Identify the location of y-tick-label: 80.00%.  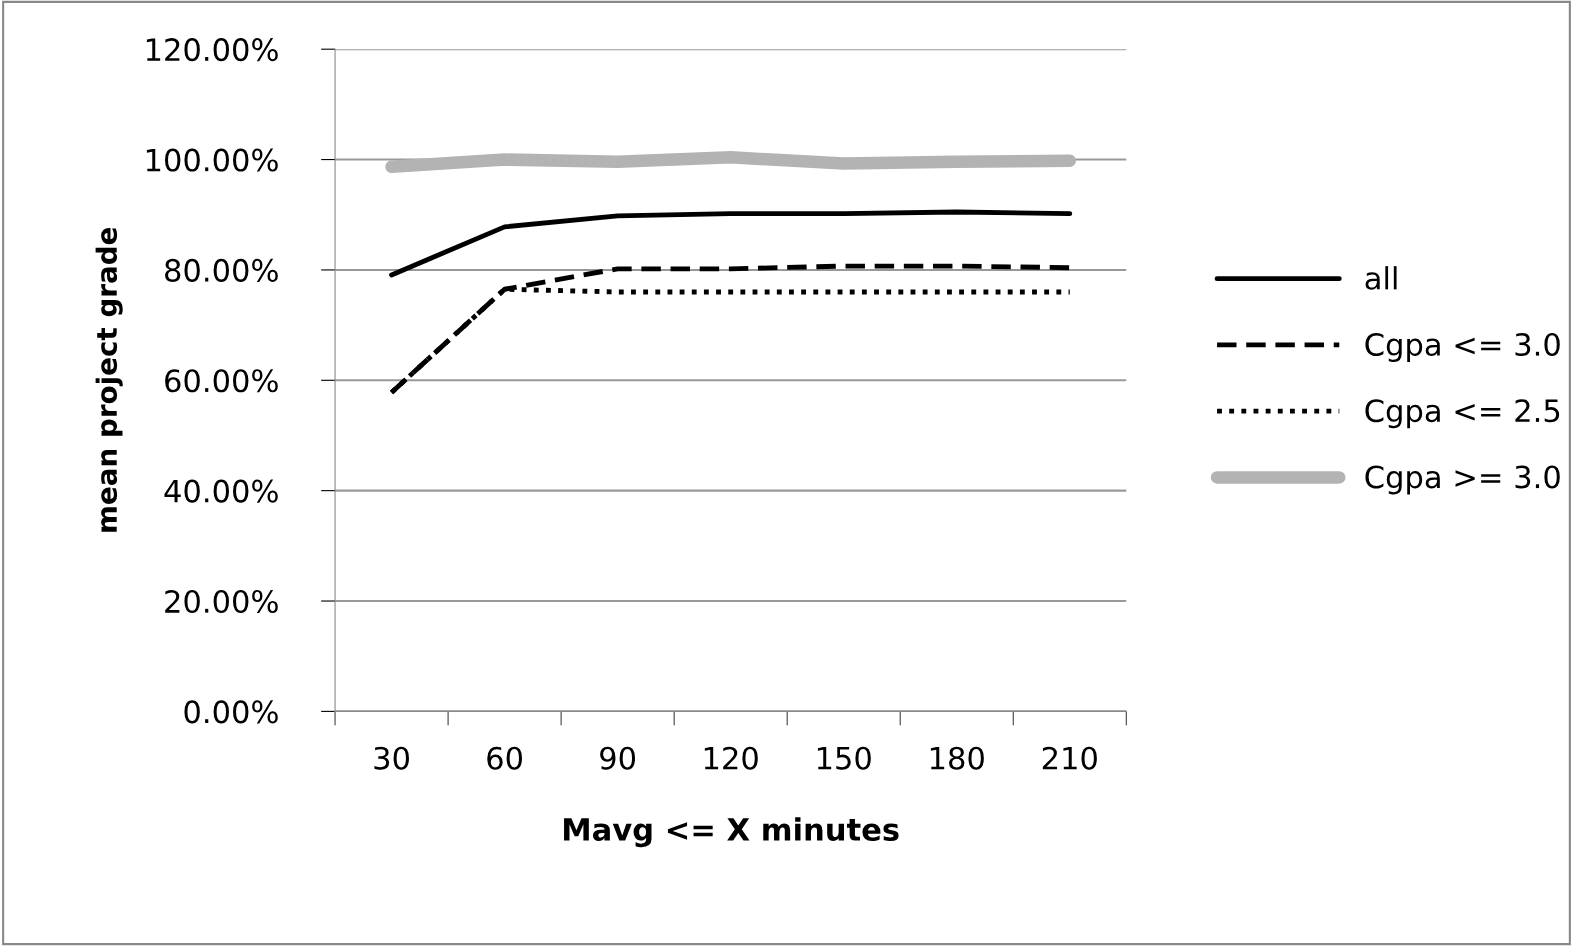
(221, 270).